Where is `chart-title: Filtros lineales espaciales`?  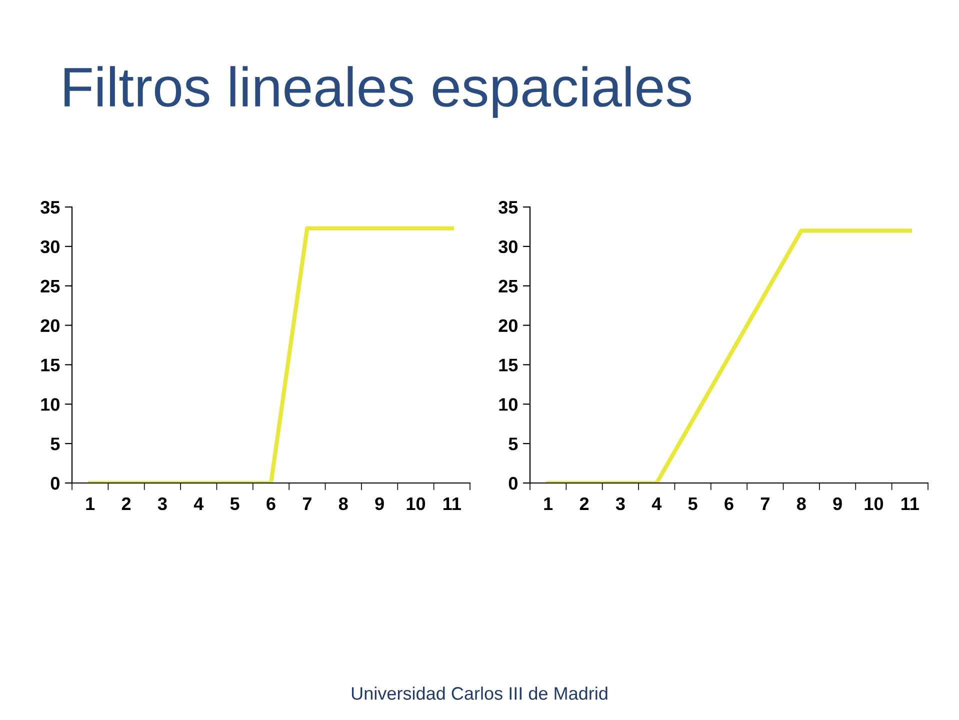
chart-title: Filtros lineales espaciales is located at coordinates (377, 92).